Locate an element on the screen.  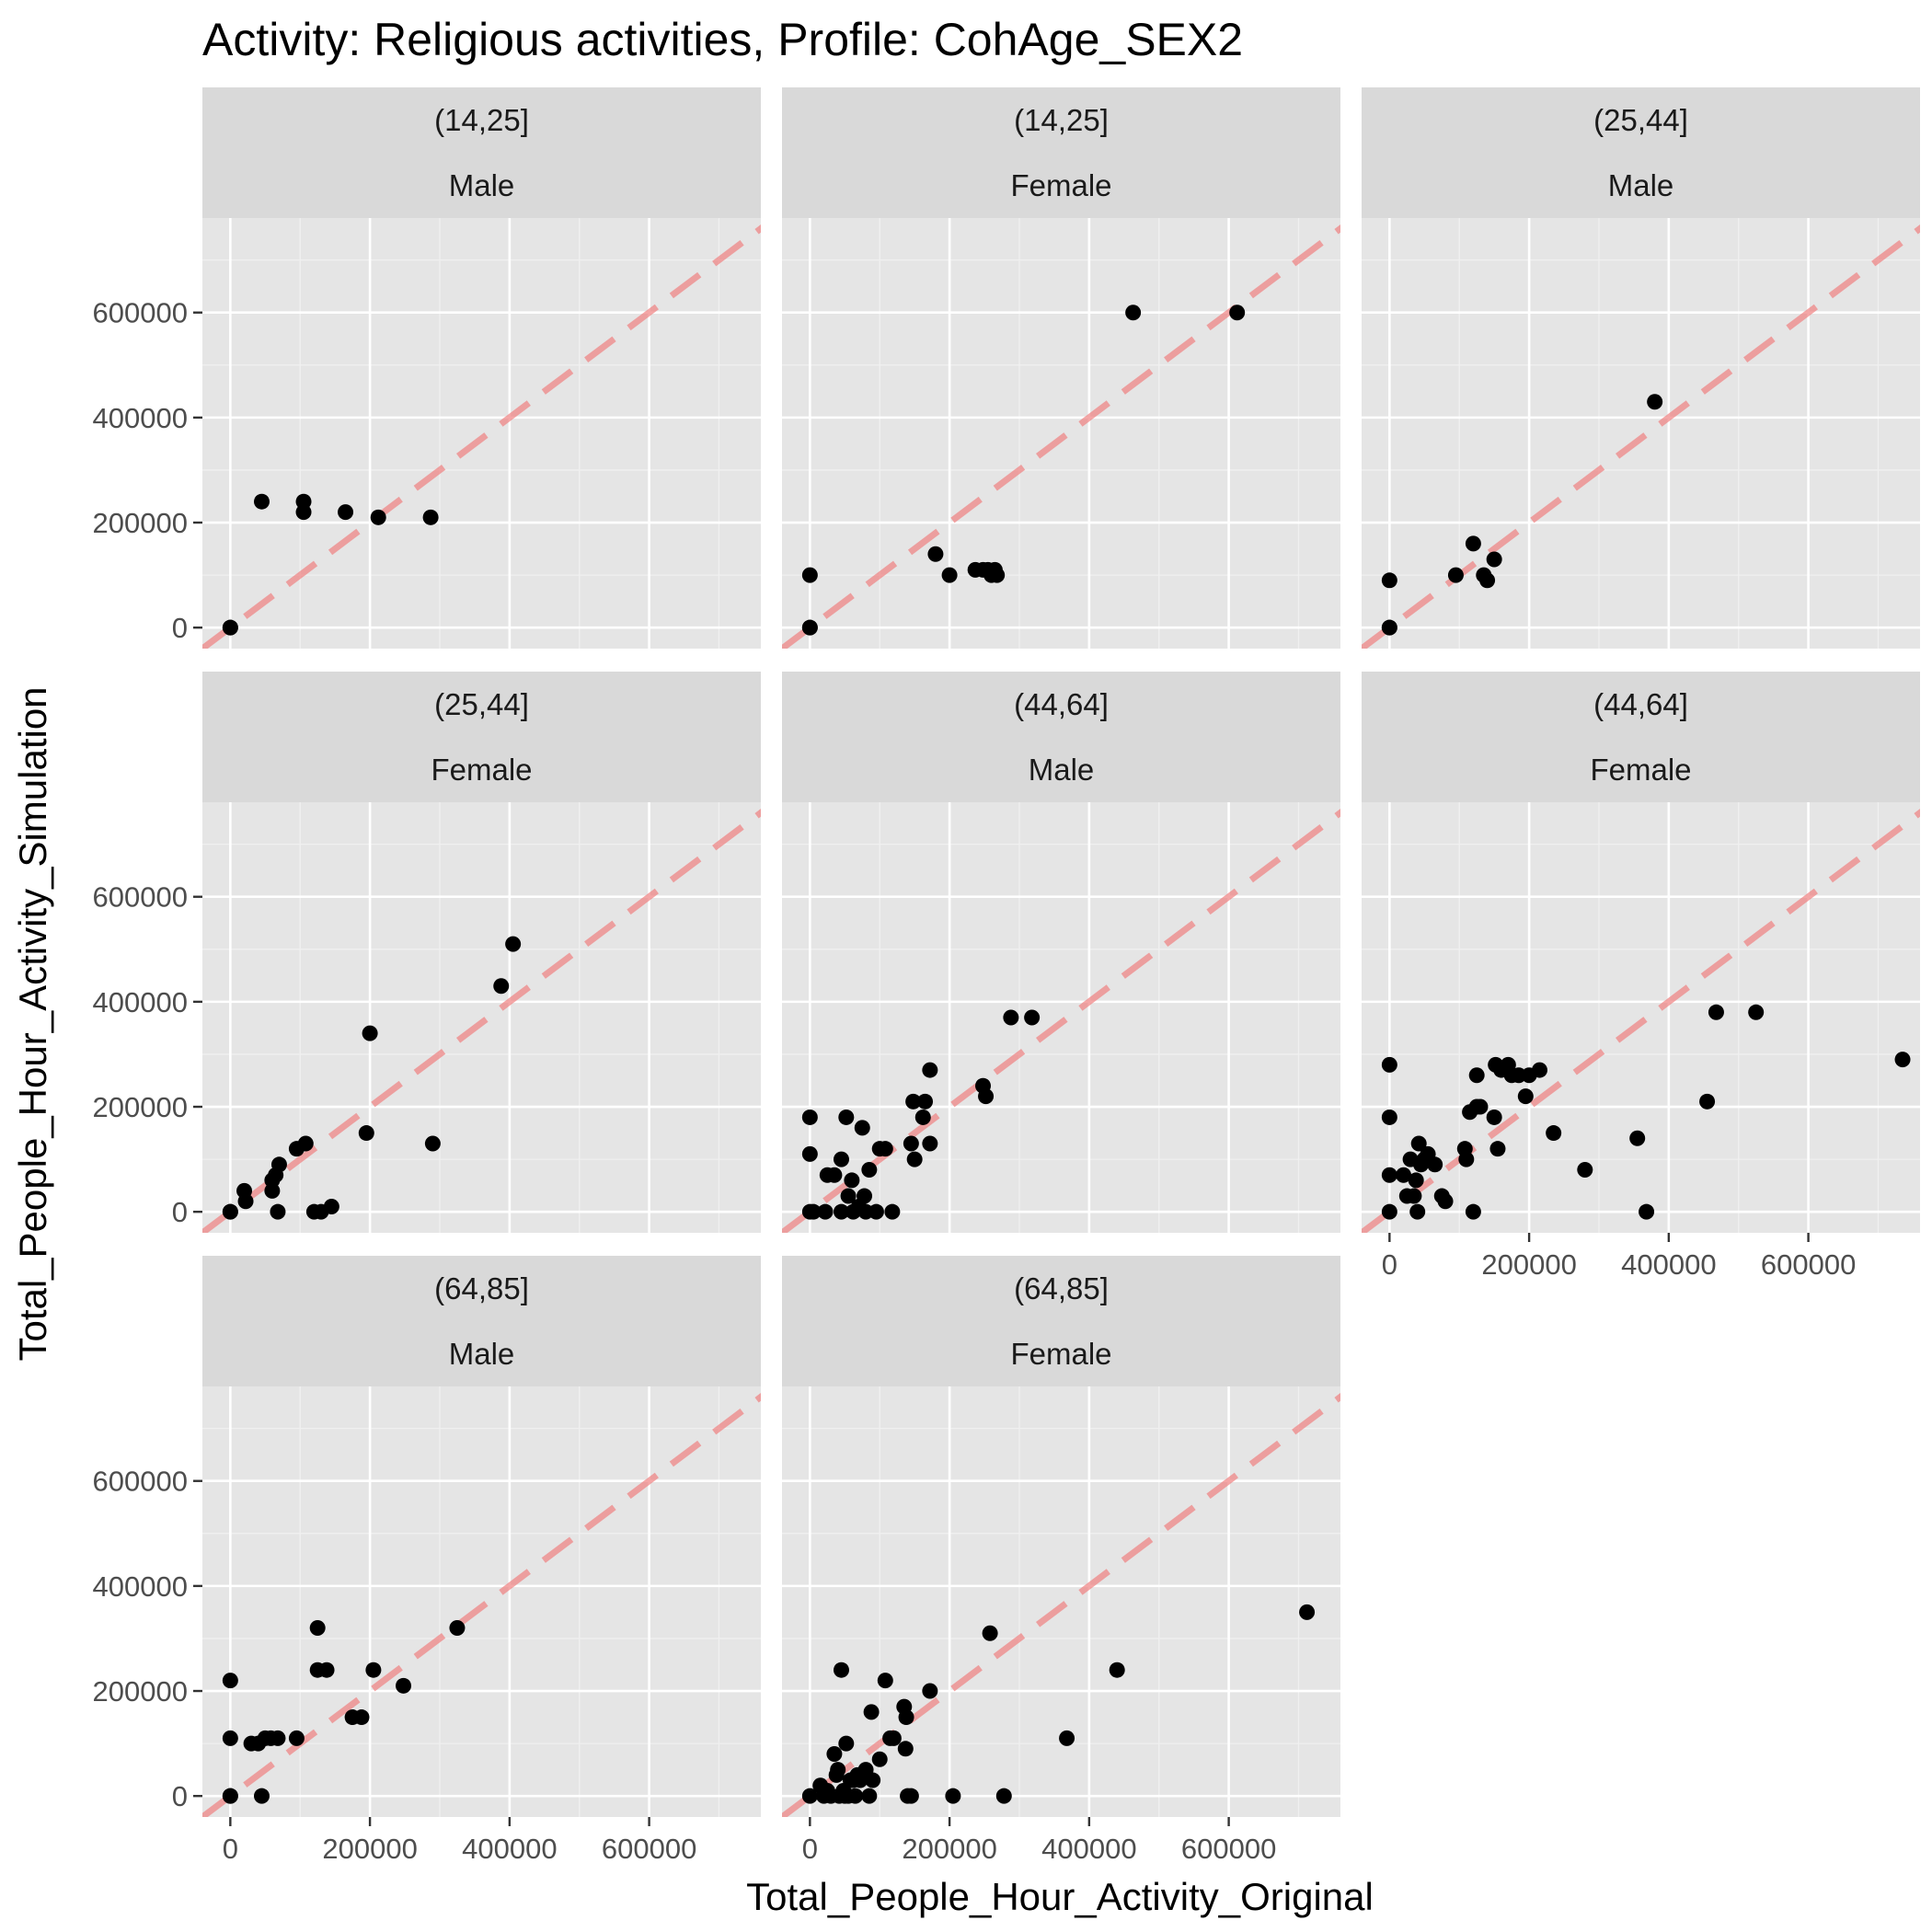
facet-14-25-male: (14,25] Male is located at coordinates (481, 368).